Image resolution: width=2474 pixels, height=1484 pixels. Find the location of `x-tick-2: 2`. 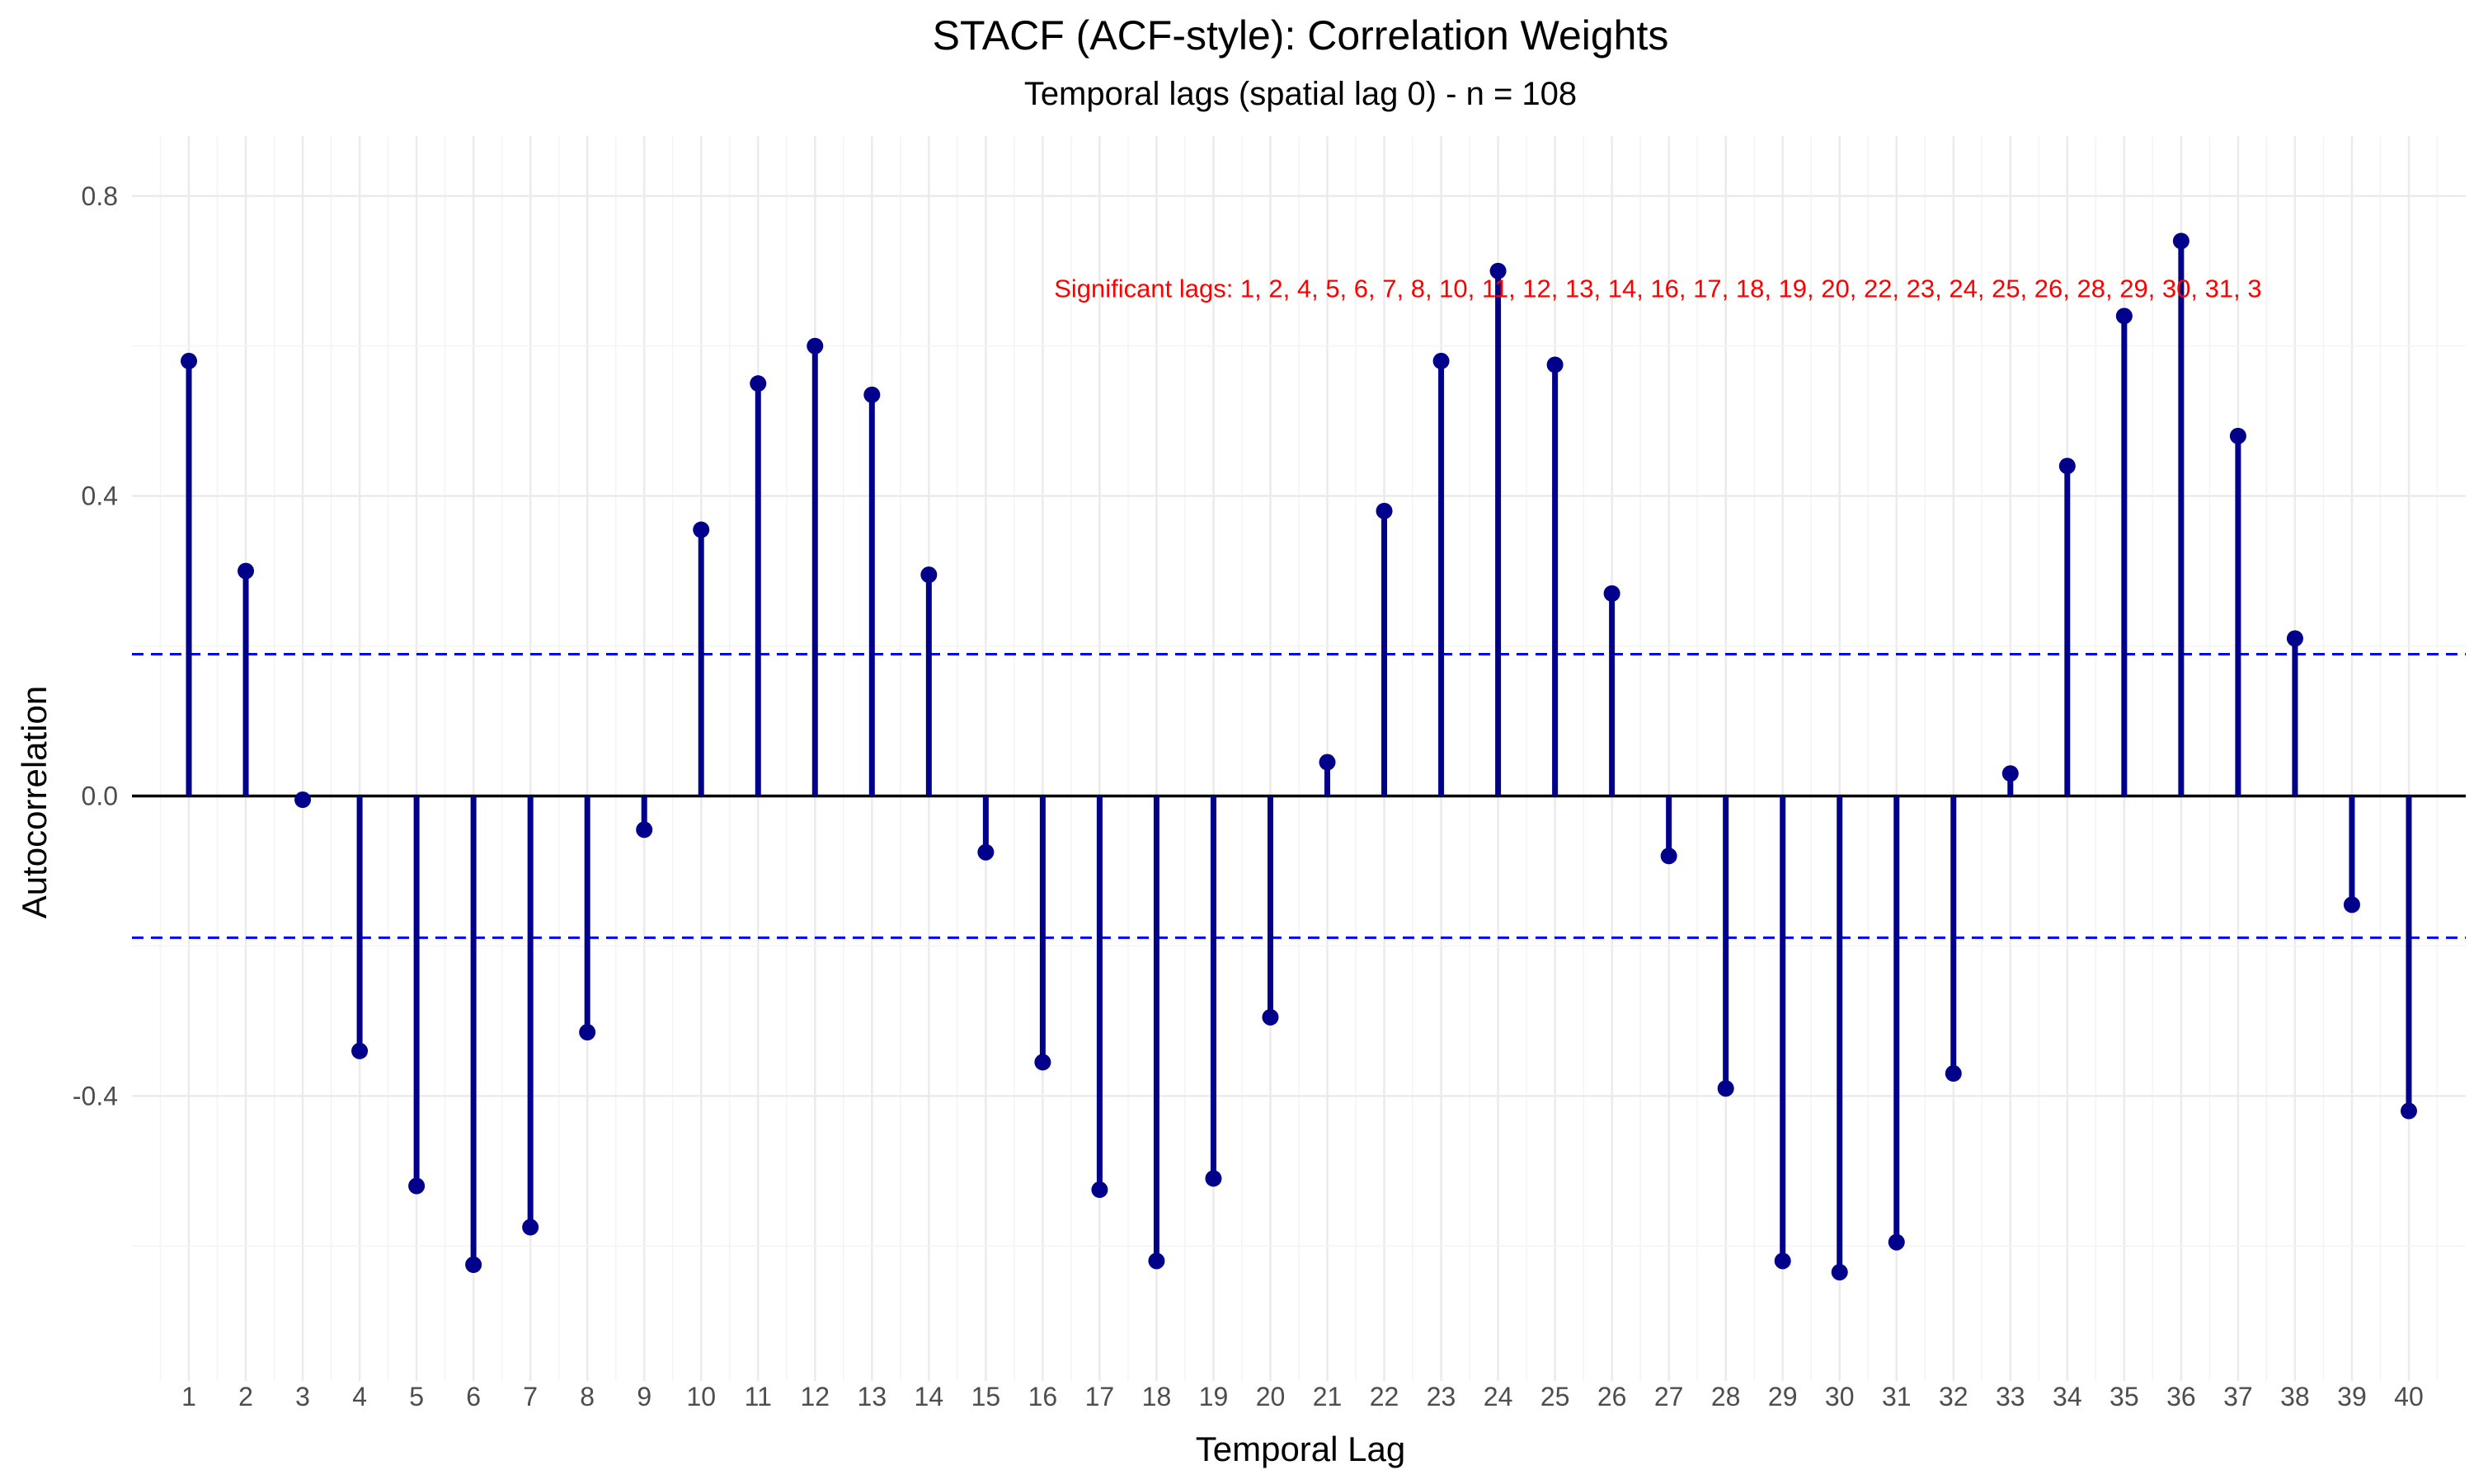

x-tick-2: 2 is located at coordinates (245, 1396).